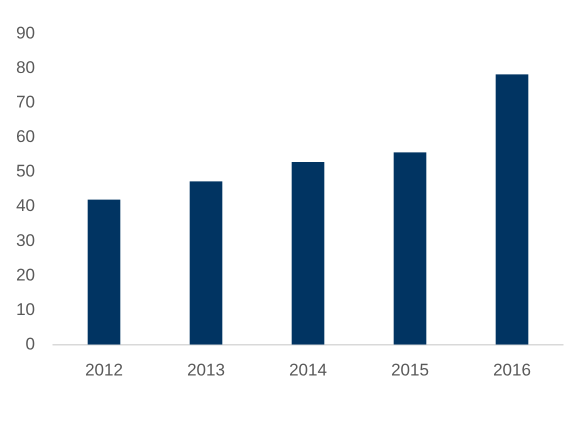  What do you see at coordinates (25, 136) in the screenshot?
I see `y-tick-label: 60` at bounding box center [25, 136].